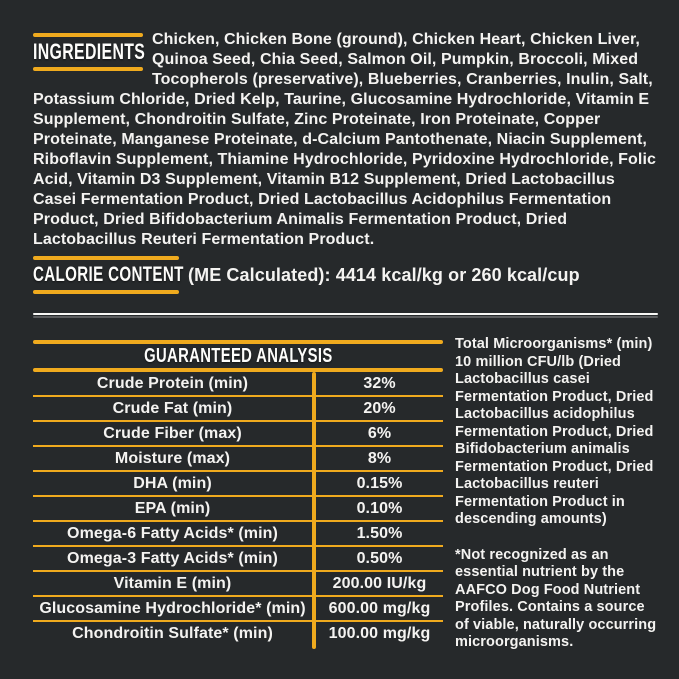 This screenshot has width=679, height=679. What do you see at coordinates (172, 483) in the screenshot?
I see `row-label: DHA (min)` at bounding box center [172, 483].